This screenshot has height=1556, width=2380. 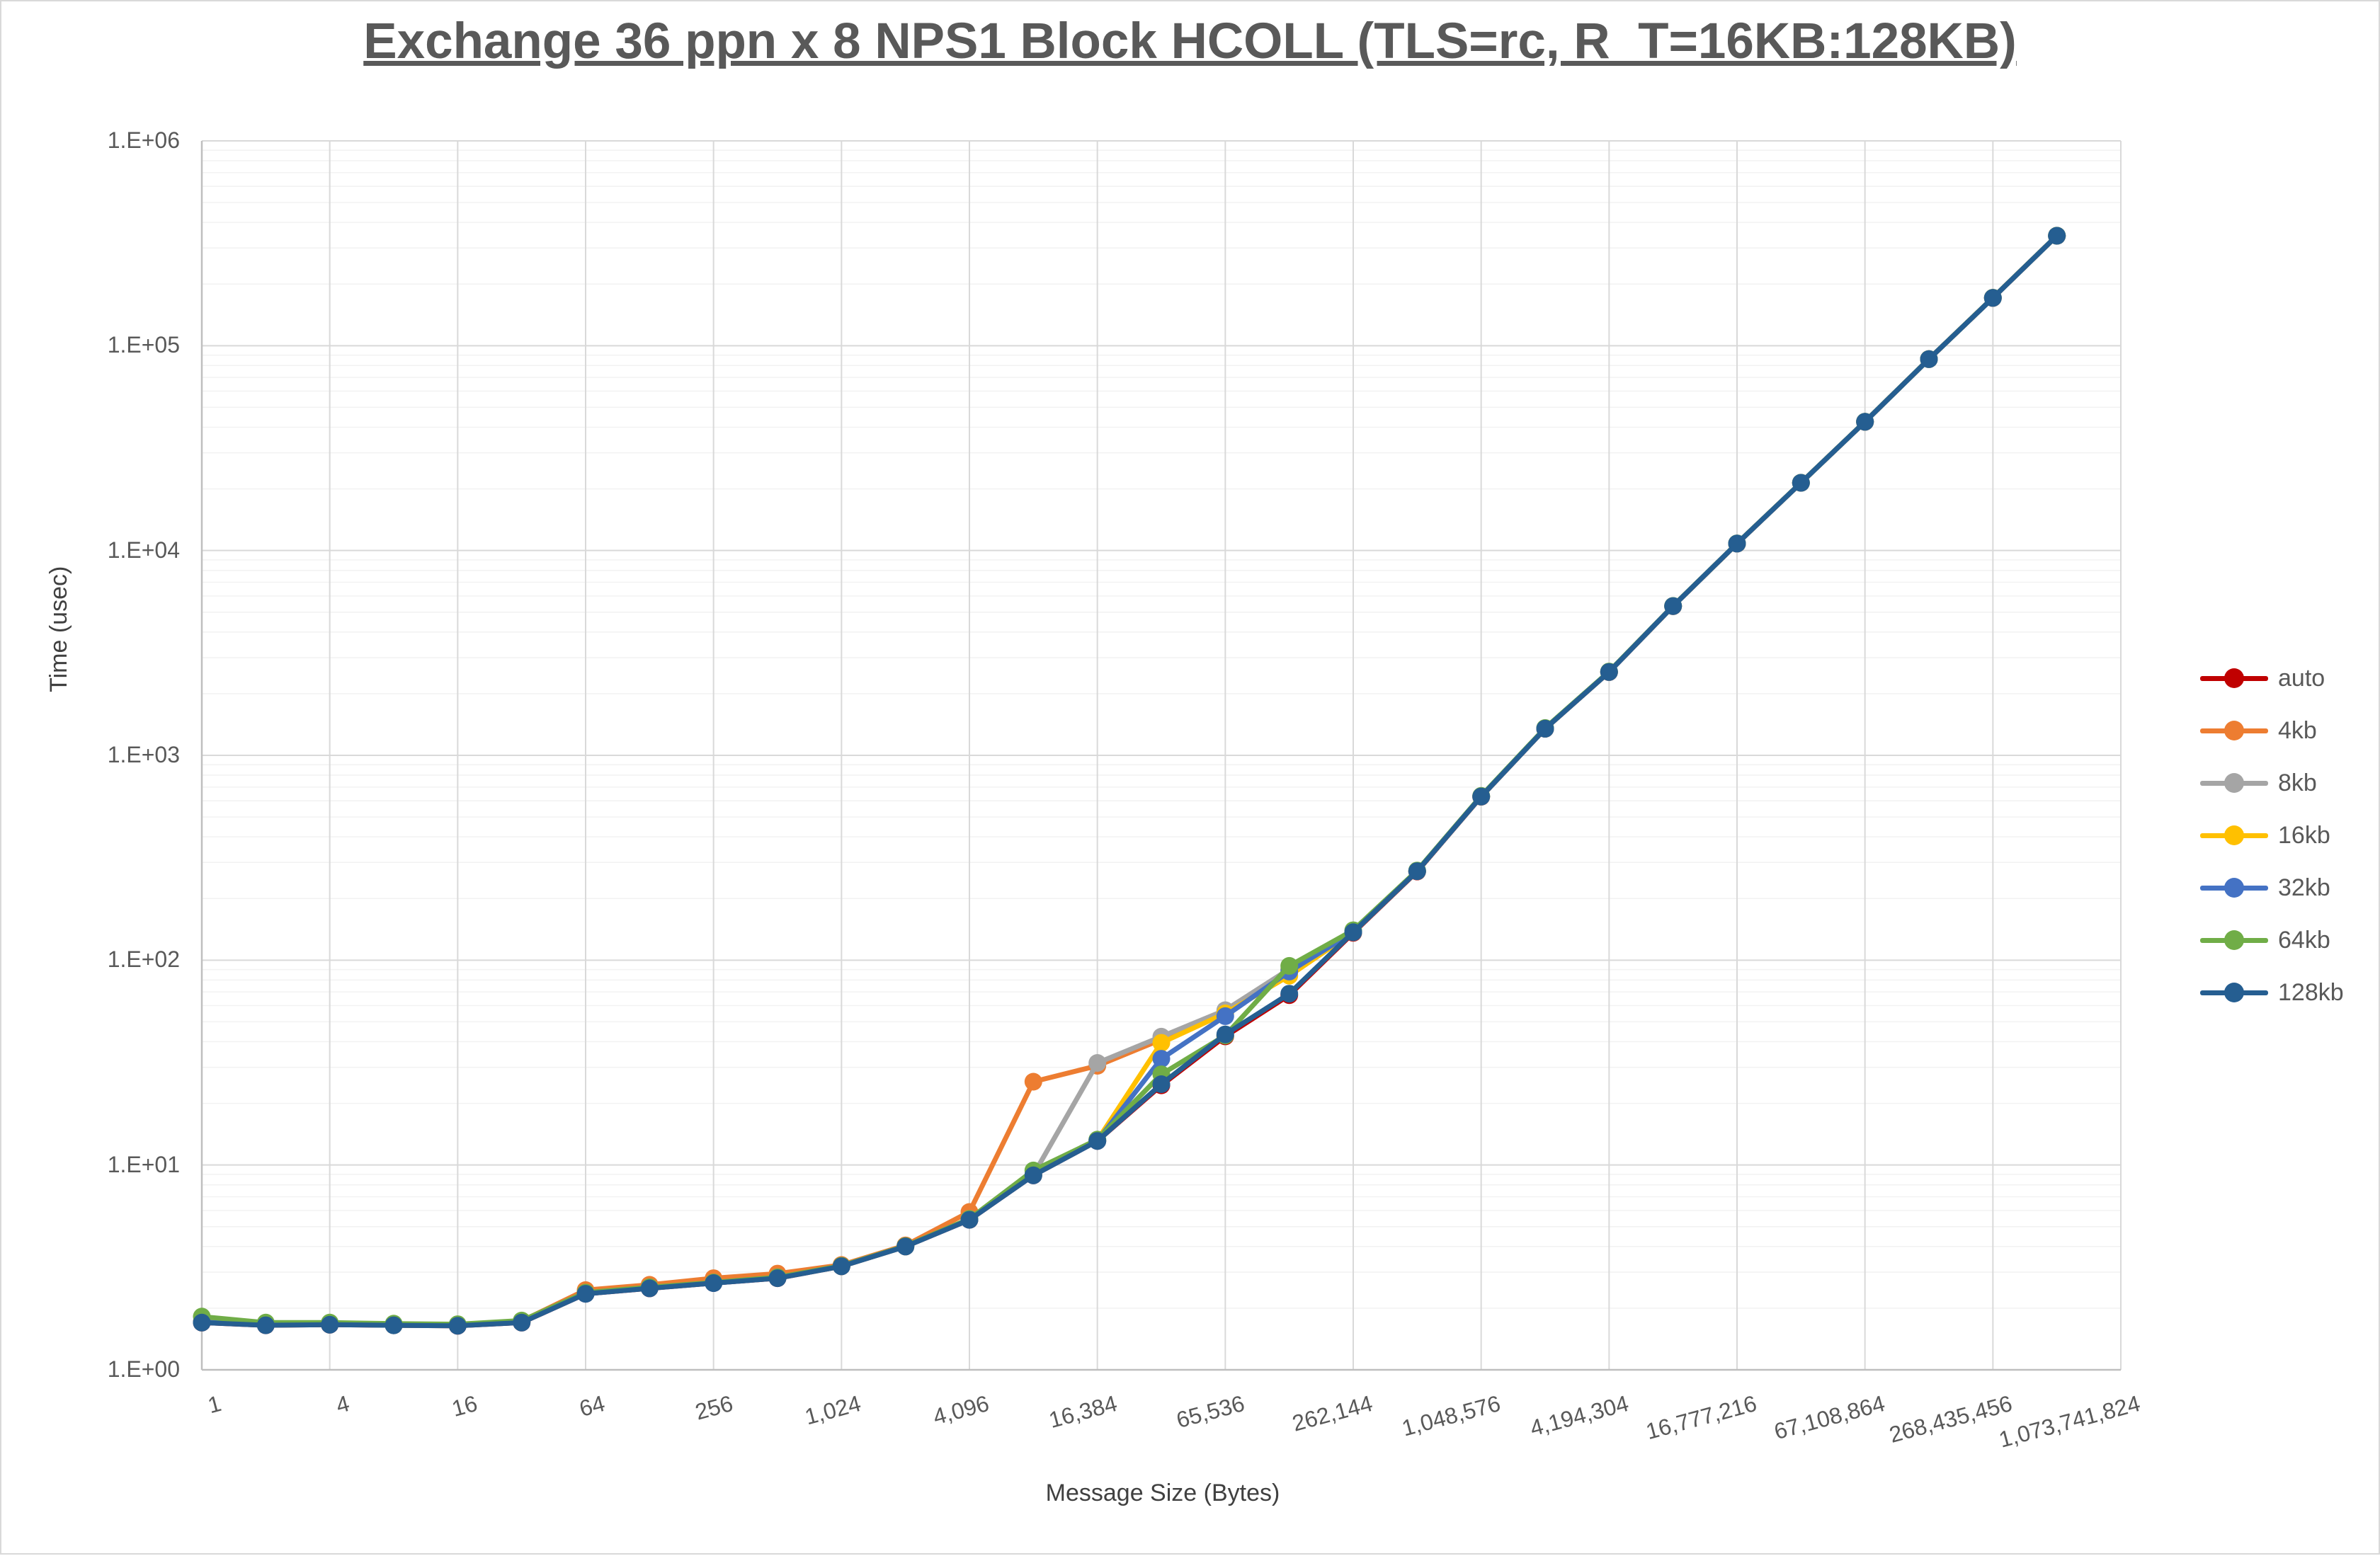 I want to click on y-tick-label: 1.E+00, so click(x=143, y=1369).